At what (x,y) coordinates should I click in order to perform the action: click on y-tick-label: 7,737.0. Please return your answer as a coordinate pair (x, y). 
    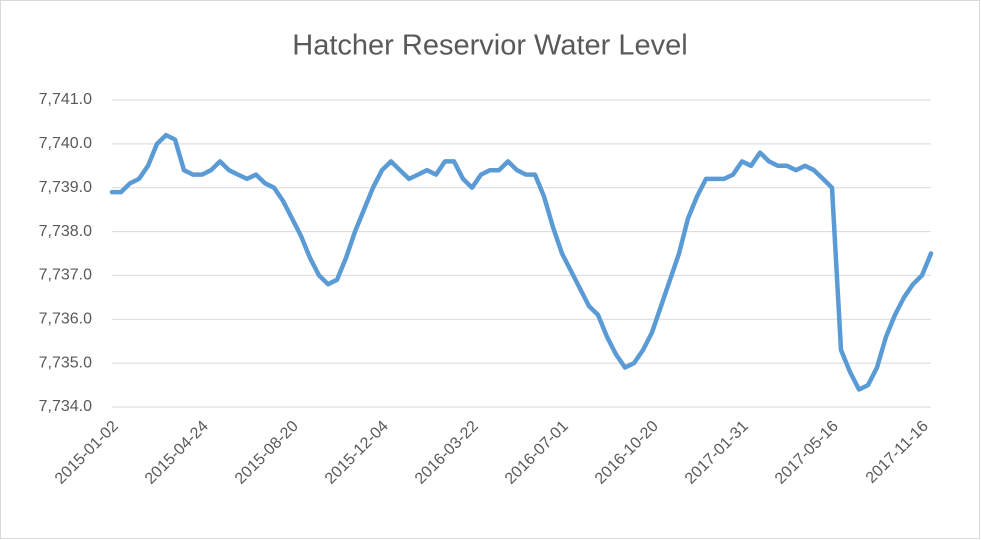
    Looking at the image, I should click on (65, 275).